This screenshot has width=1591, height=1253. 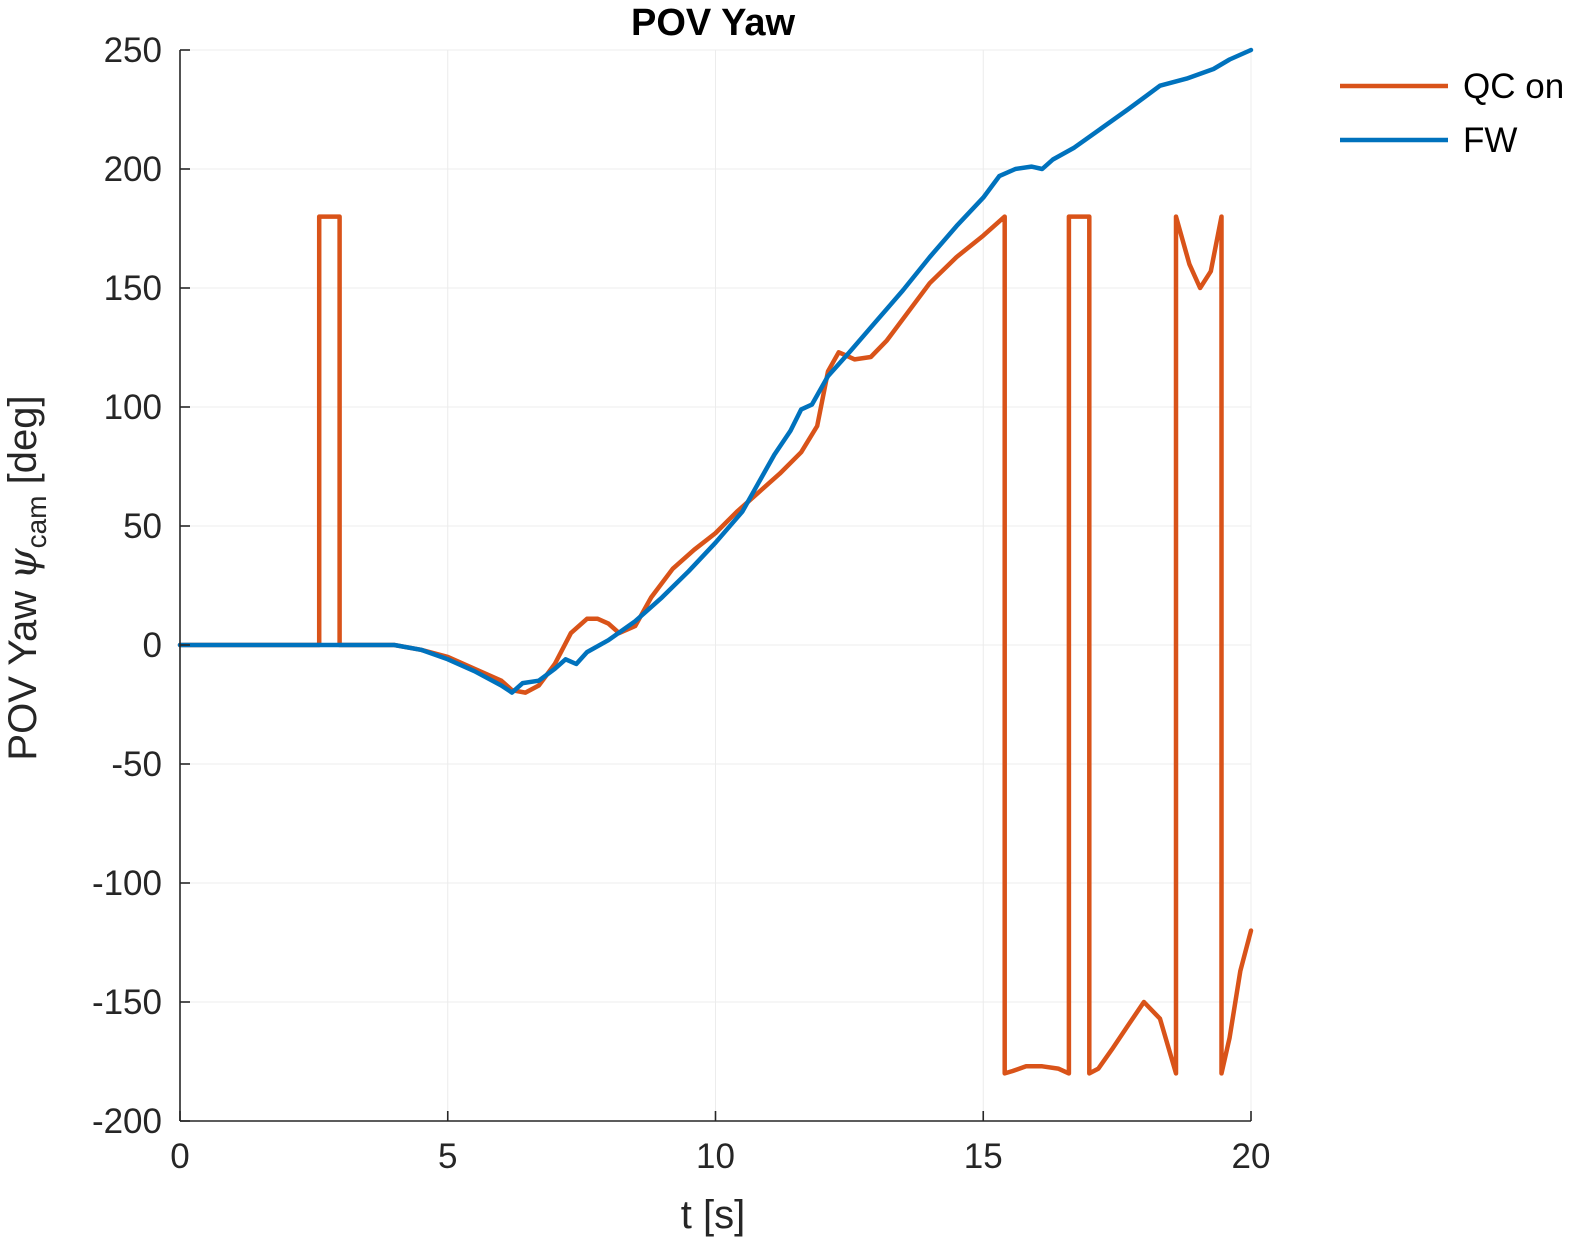 What do you see at coordinates (1452, 113) in the screenshot?
I see `legend: QC on FW` at bounding box center [1452, 113].